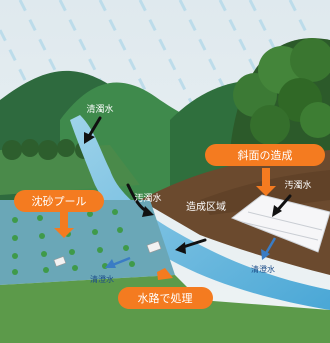 The image size is (330, 343). I want to click on slope-badge: 斜面の造成, so click(265, 155).